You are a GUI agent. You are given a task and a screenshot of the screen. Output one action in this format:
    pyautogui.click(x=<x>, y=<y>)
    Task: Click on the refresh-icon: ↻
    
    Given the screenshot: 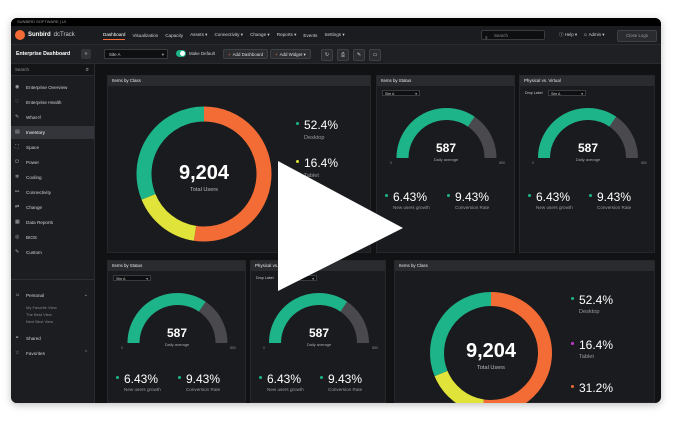 What is the action you would take?
    pyautogui.click(x=327, y=55)
    